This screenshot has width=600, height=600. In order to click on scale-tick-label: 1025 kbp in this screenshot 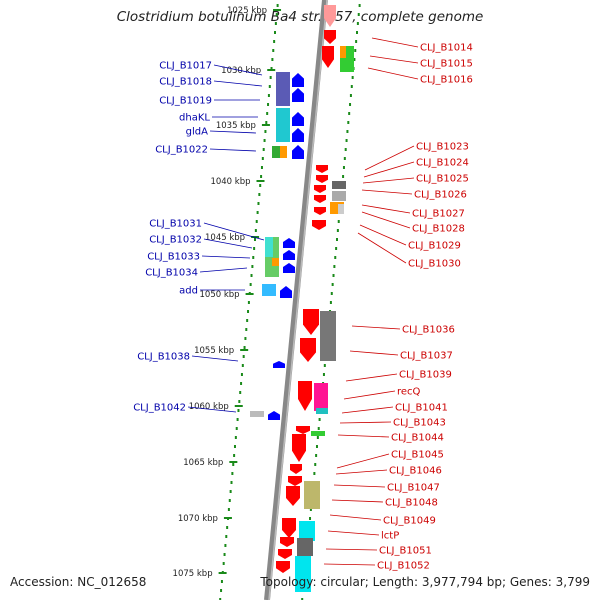, I will do `click(247, 11)`.